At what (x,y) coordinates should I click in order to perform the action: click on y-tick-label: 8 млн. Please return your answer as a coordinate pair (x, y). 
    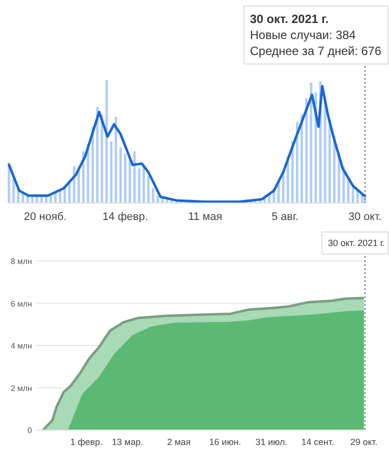
    Looking at the image, I should click on (21, 261).